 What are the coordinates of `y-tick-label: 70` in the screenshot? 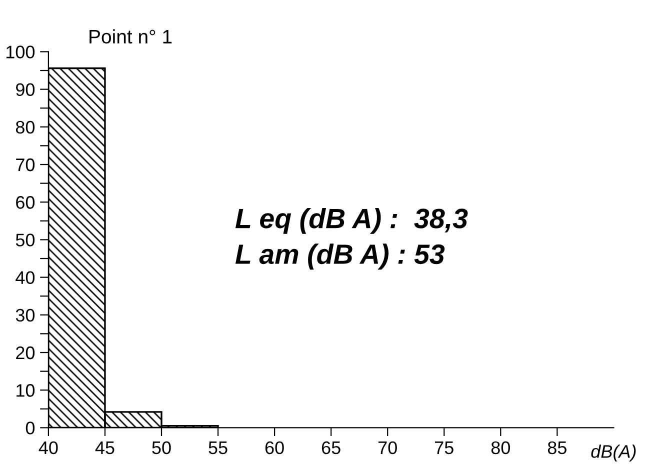 It's located at (25, 165).